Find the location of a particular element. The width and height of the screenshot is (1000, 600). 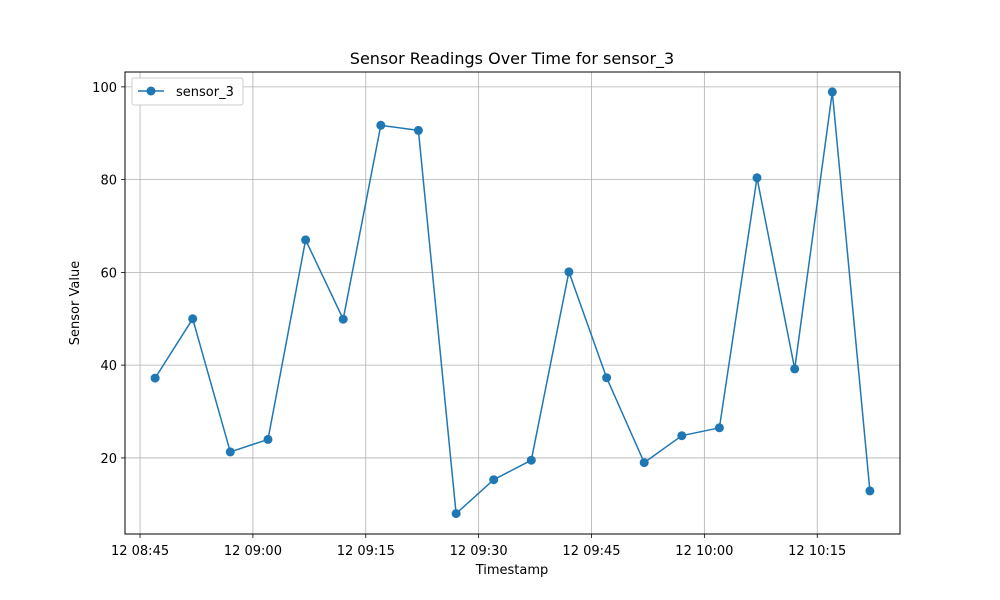

x-axis-label: Timestamp is located at coordinates (512, 570).